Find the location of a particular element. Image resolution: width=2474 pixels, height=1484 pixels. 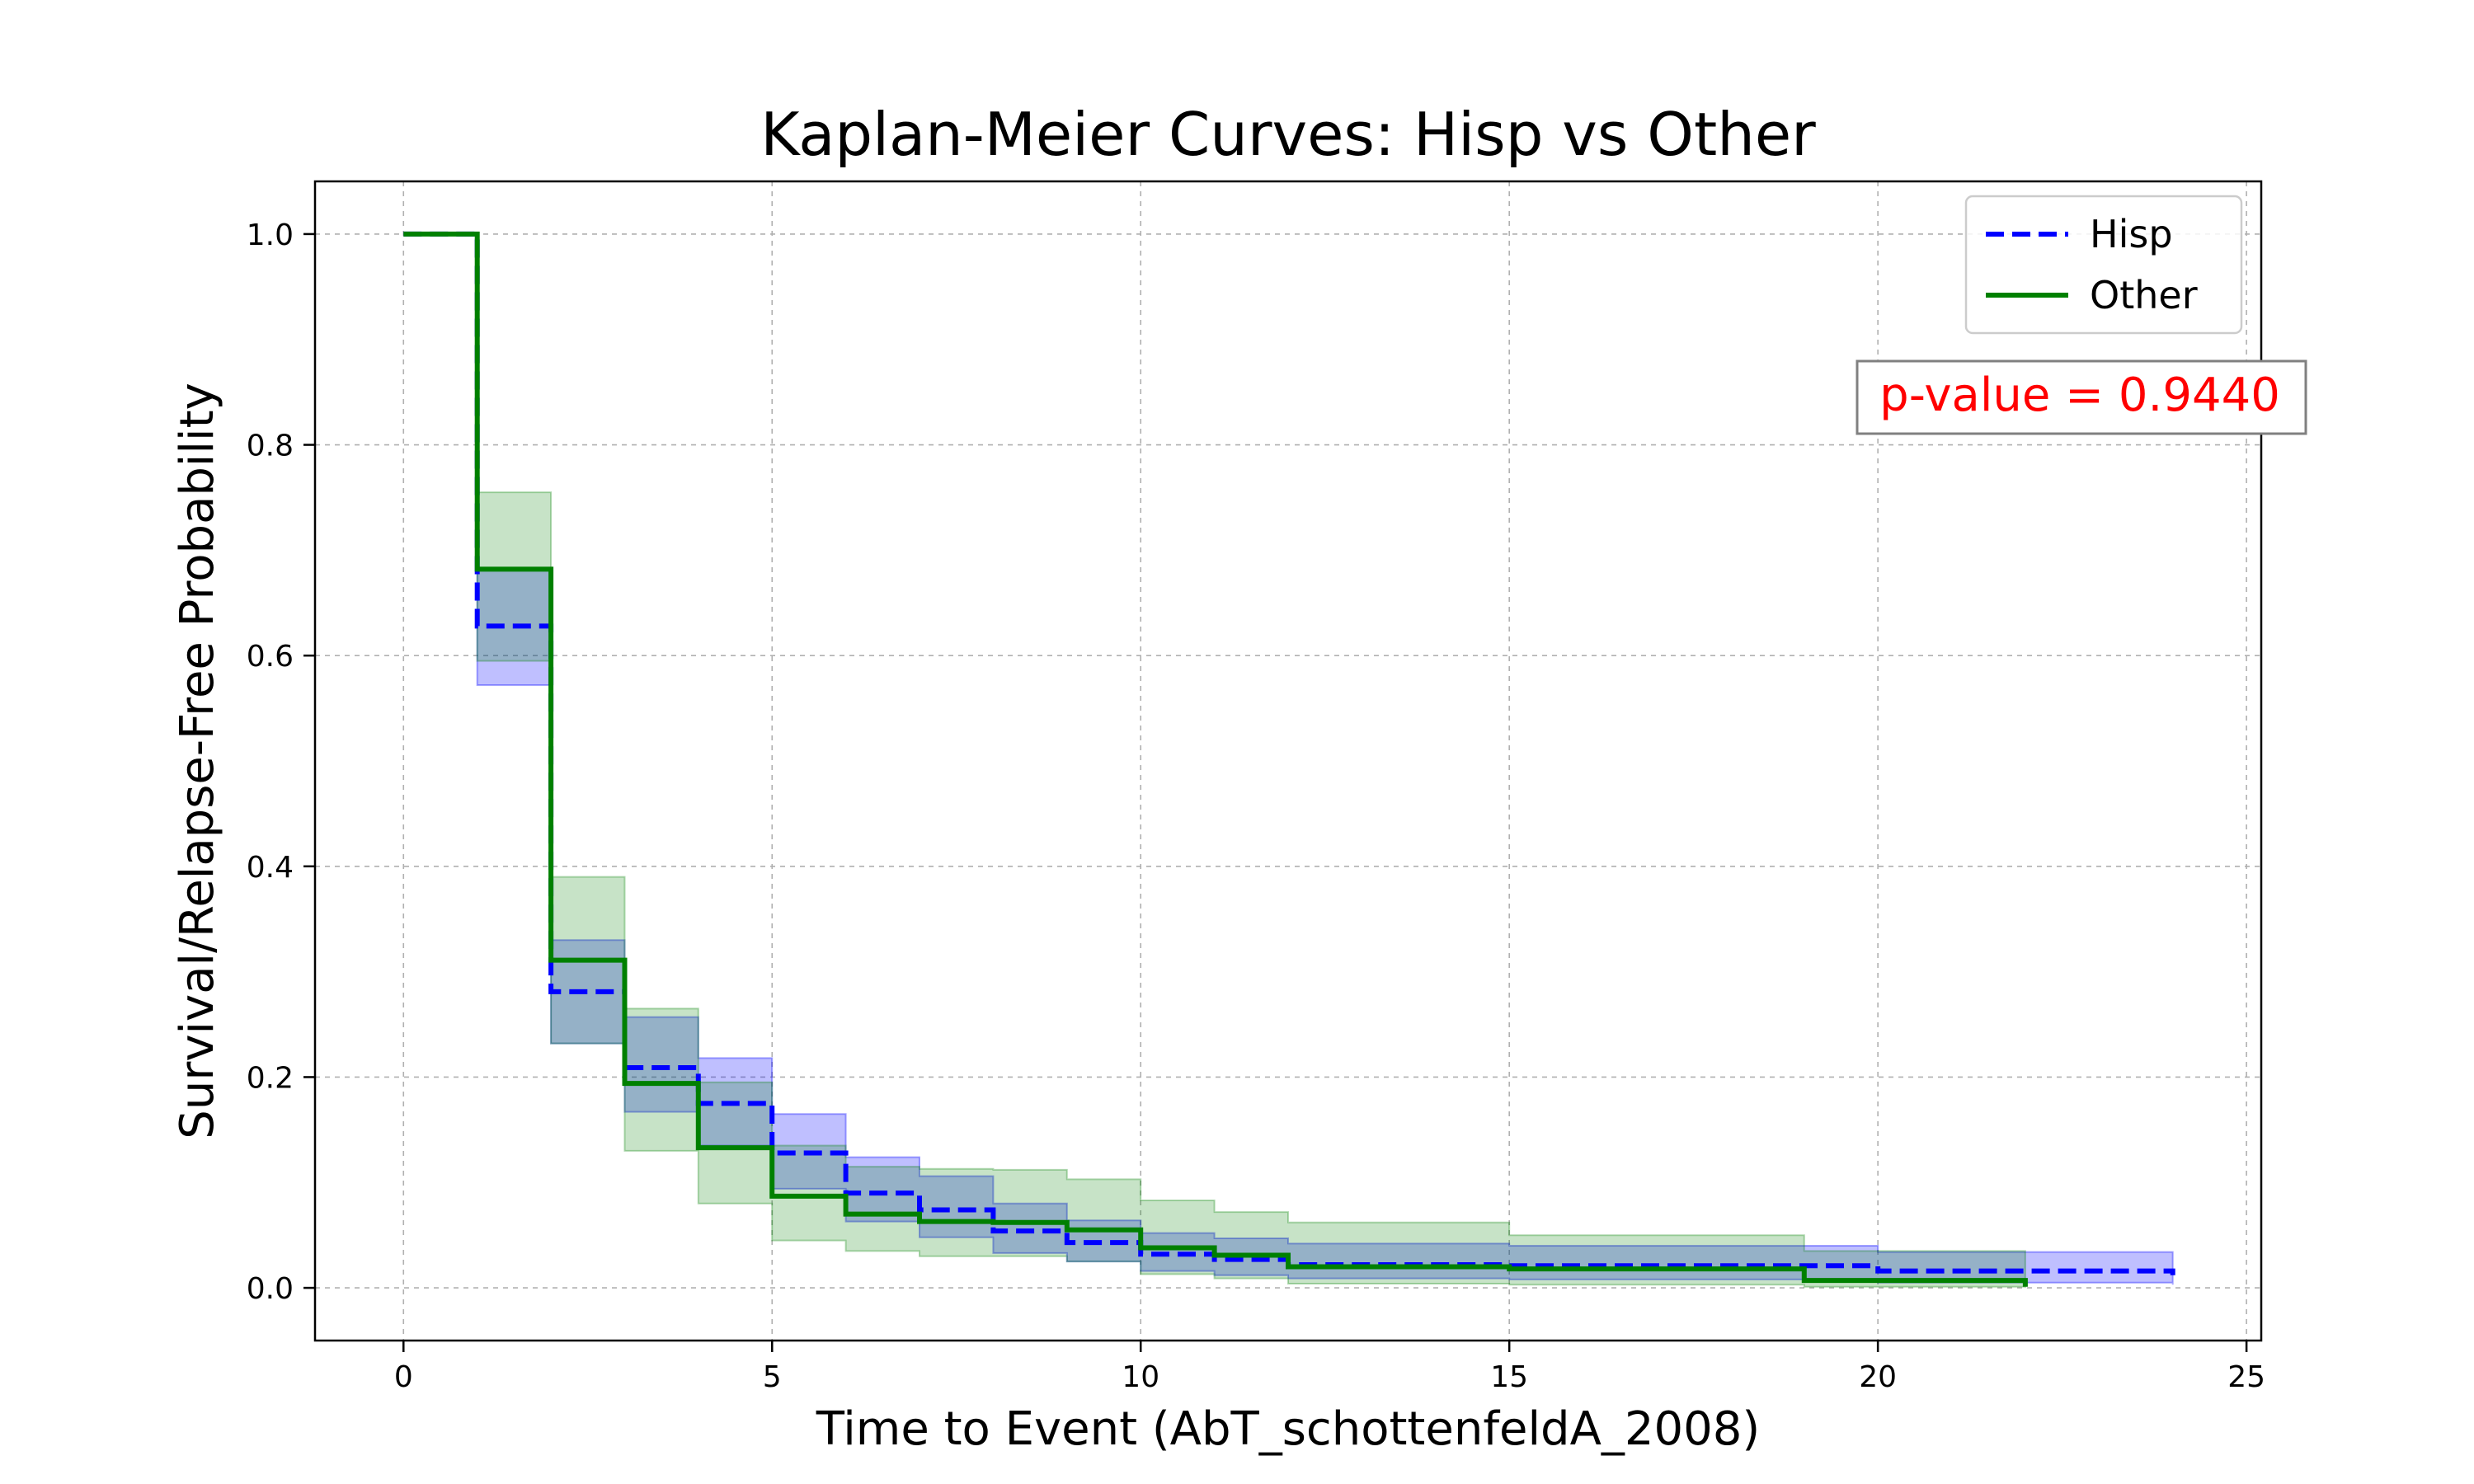

chart-title: Kaplan-Meier Curves: Hisp vs Other is located at coordinates (1288, 134).